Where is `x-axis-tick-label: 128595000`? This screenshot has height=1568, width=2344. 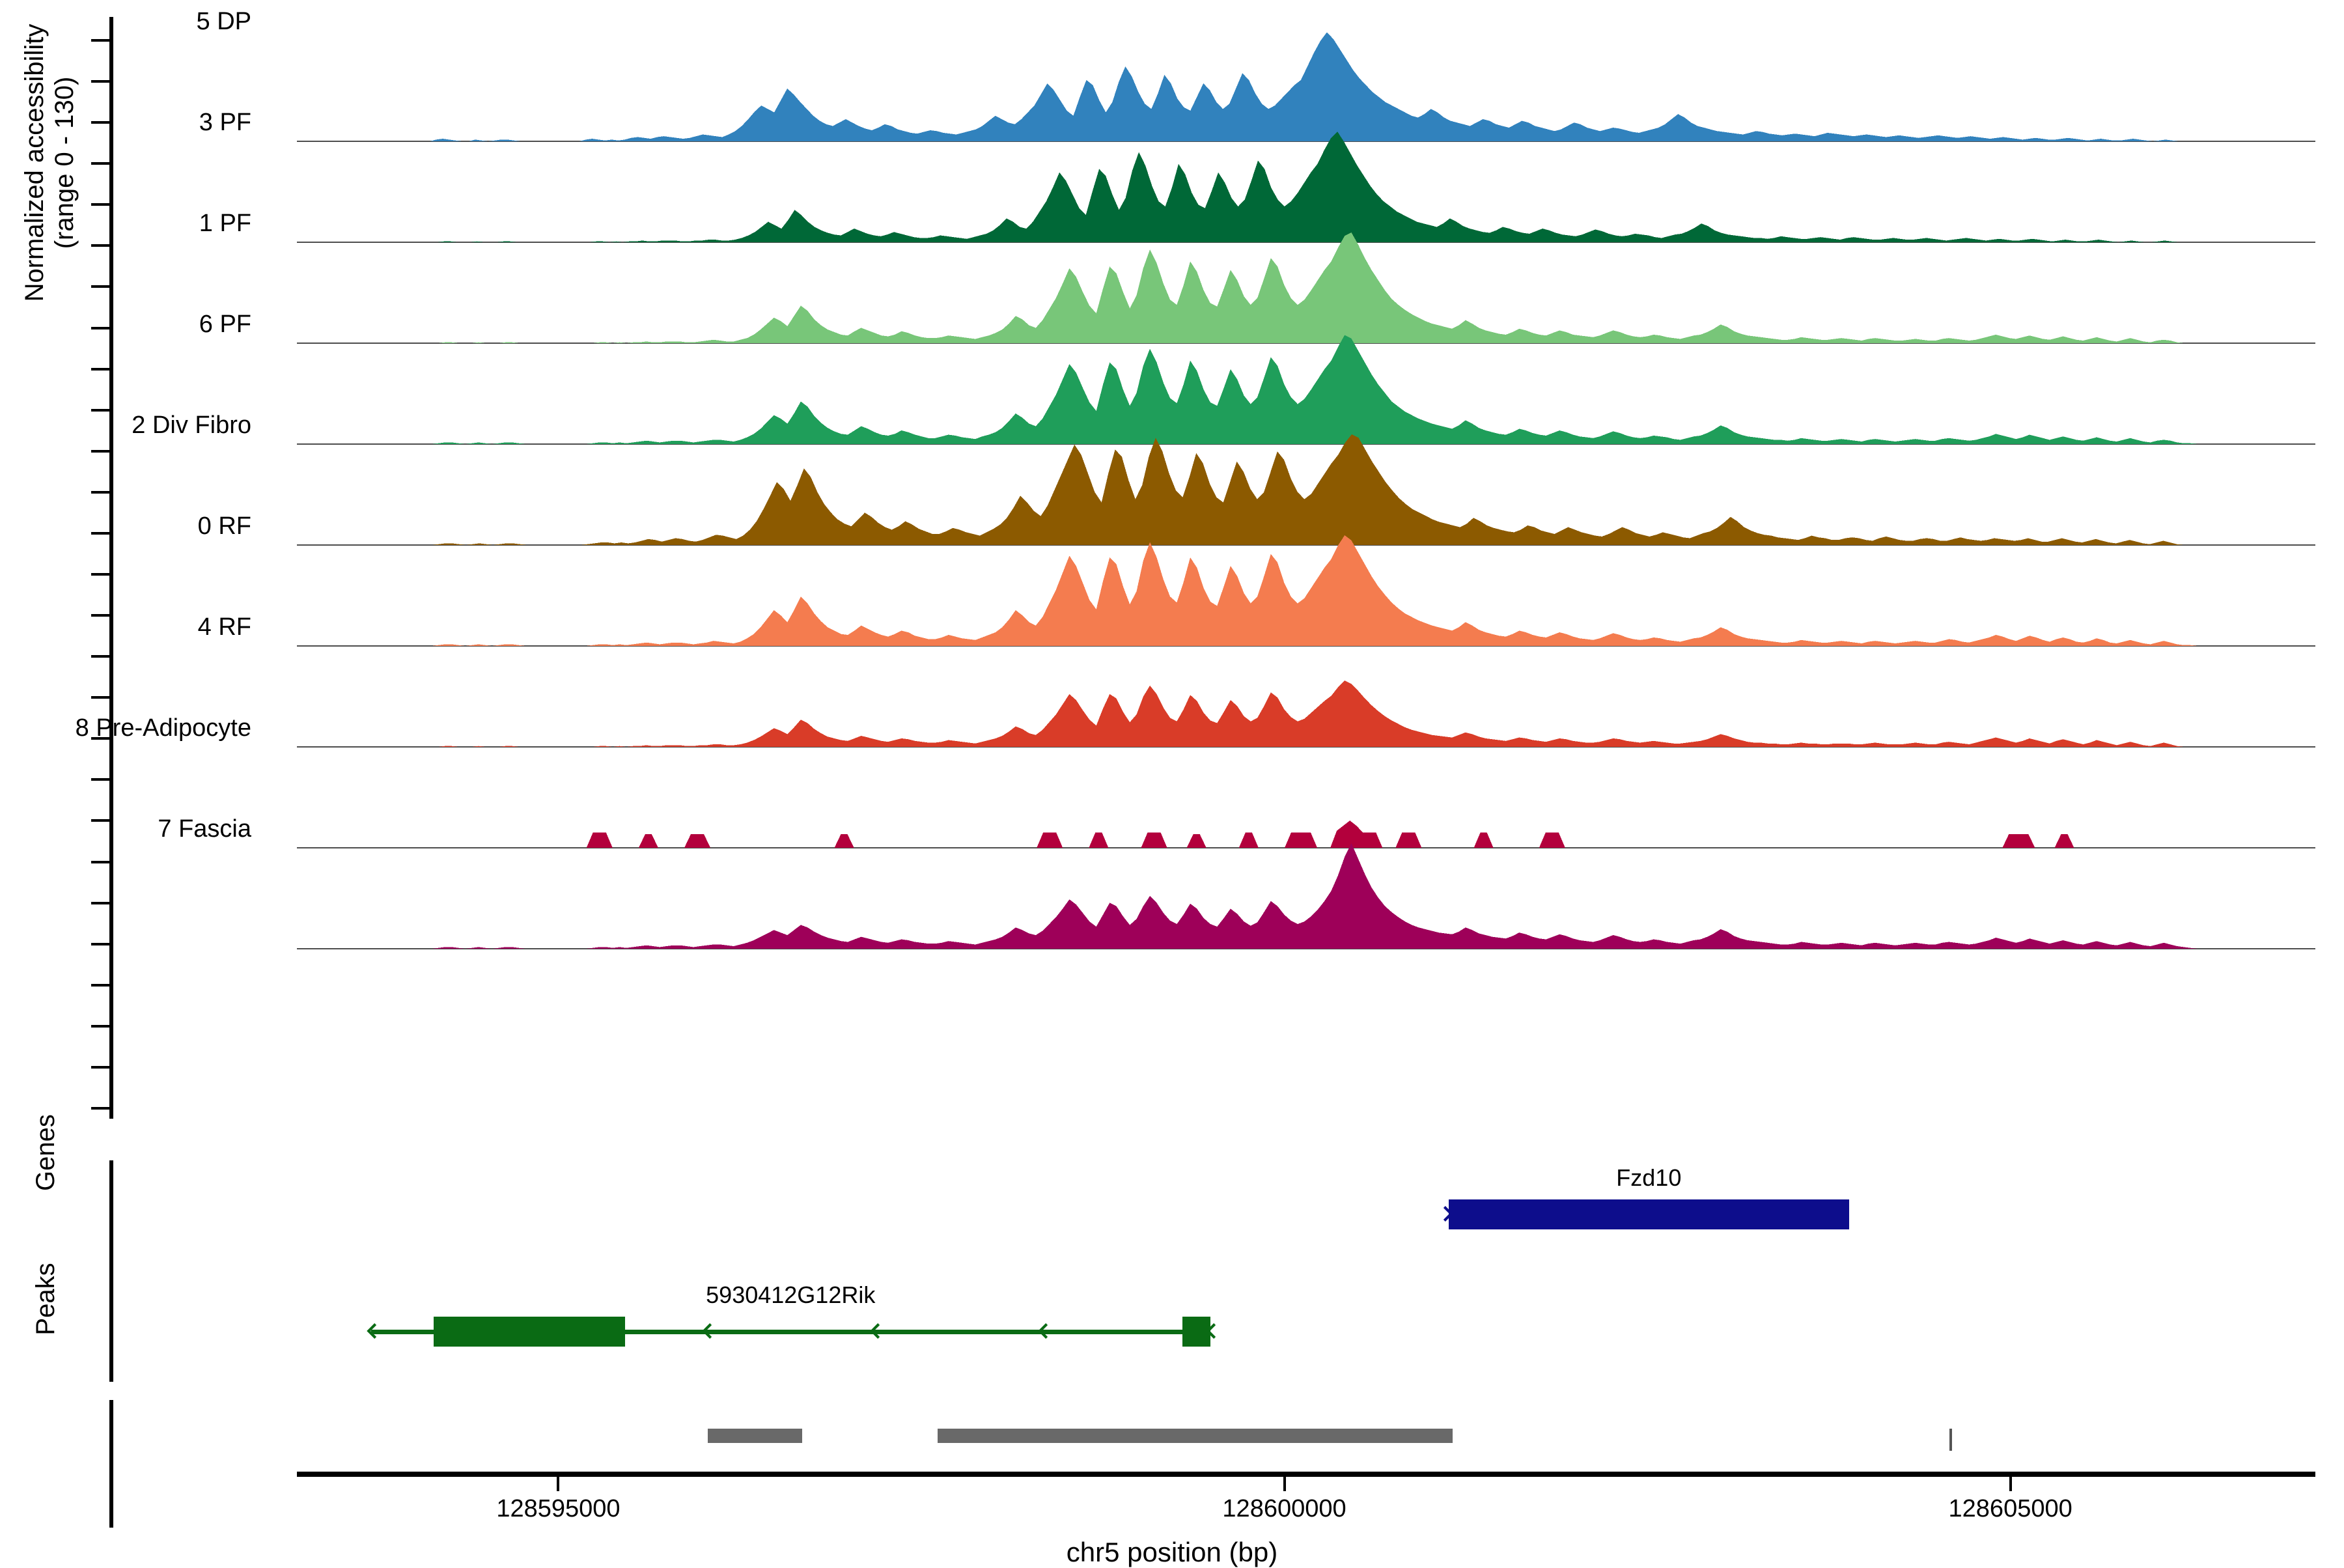 x-axis-tick-label: 128595000 is located at coordinates (558, 1508).